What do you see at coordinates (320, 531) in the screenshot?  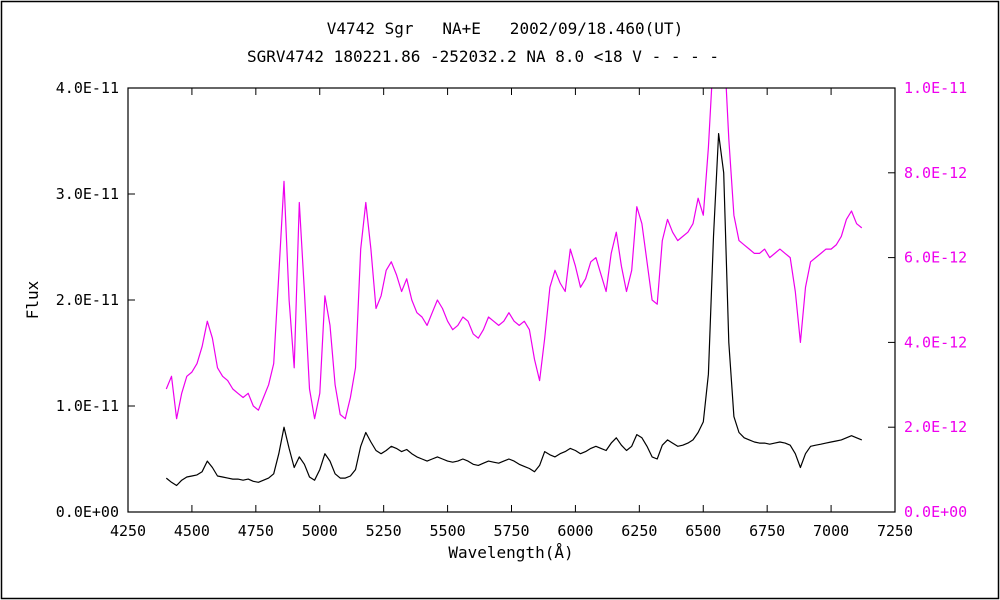 I see `x-tick-label: 5000` at bounding box center [320, 531].